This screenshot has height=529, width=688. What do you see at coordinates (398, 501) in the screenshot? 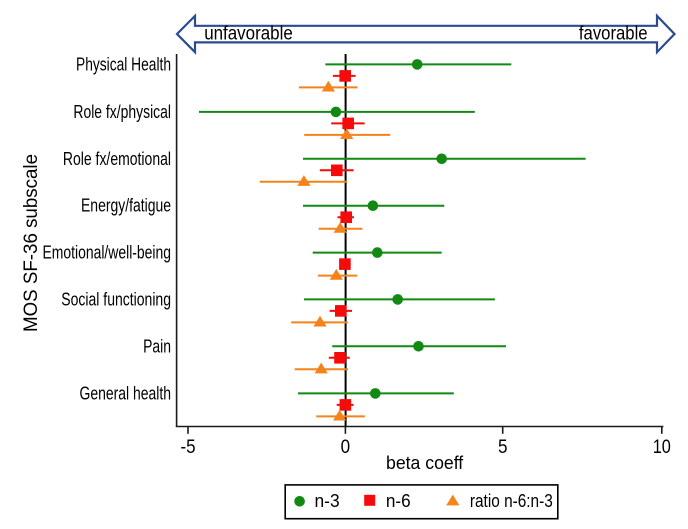
I see `svg-text: n-6` at bounding box center [398, 501].